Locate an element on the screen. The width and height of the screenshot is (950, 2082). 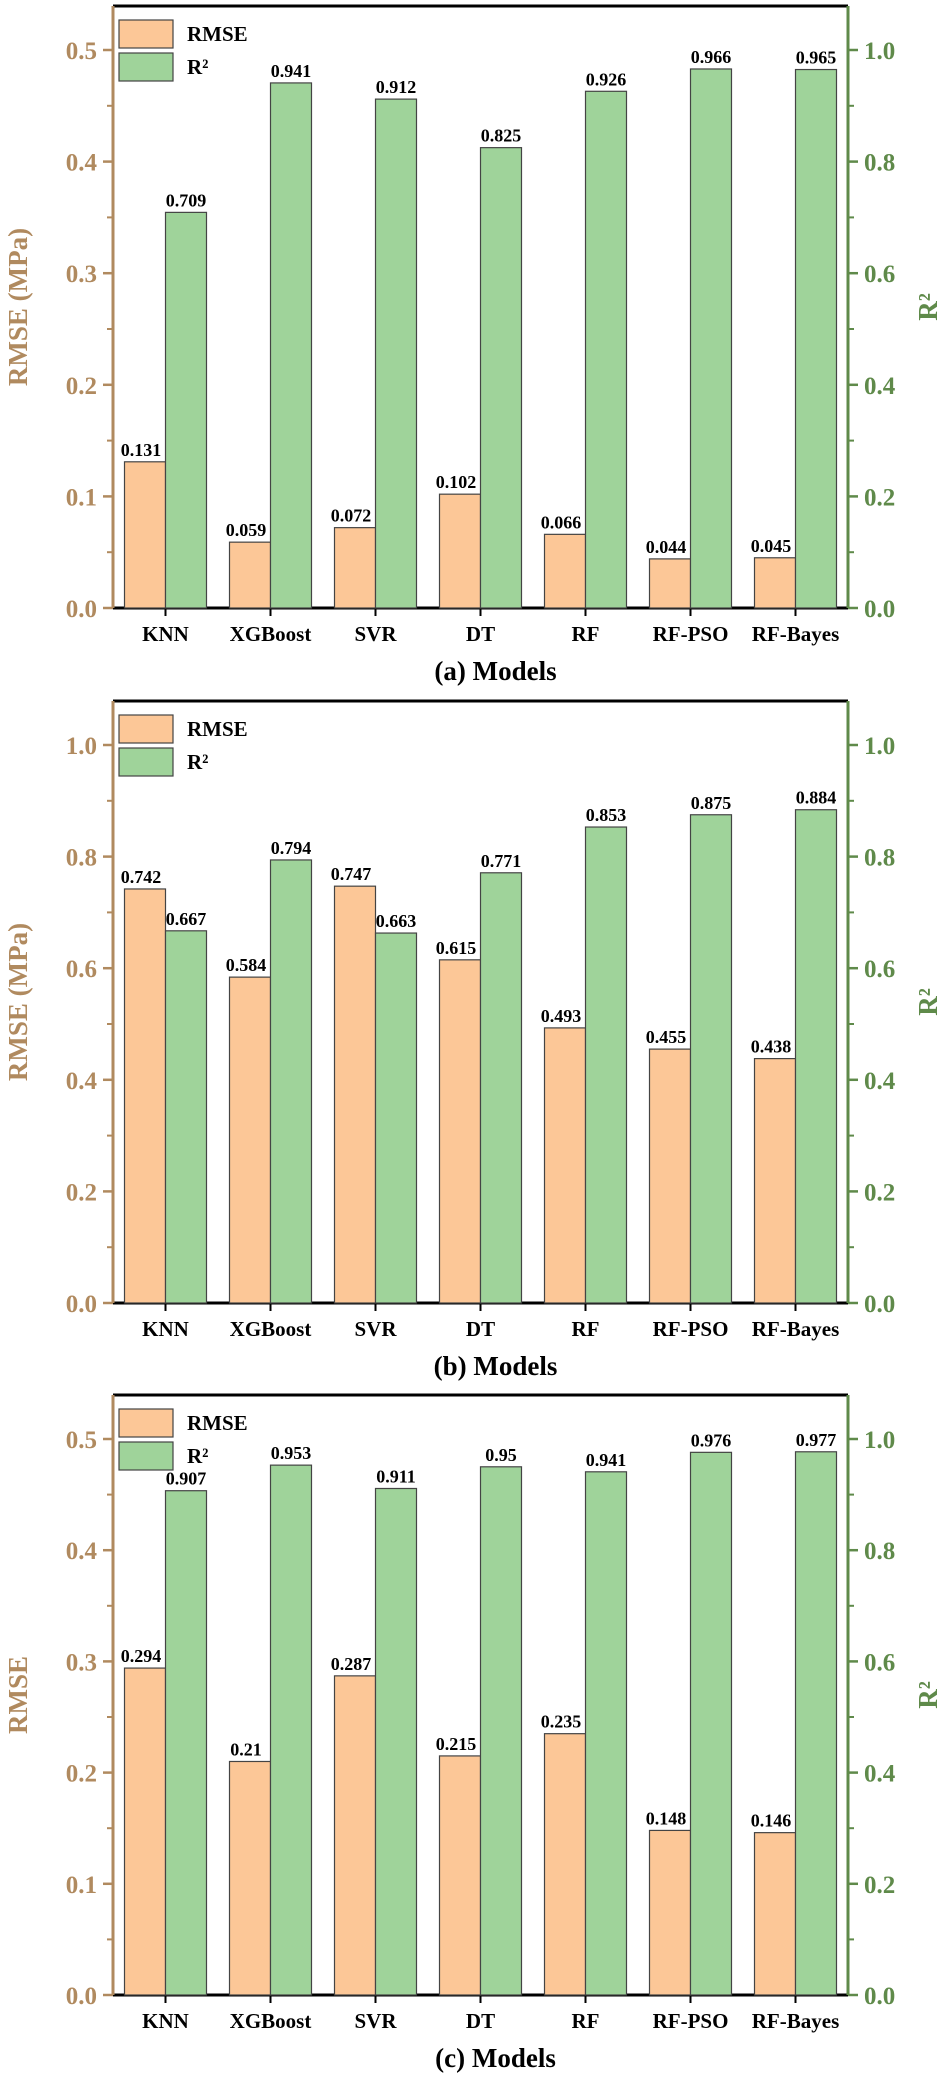
r2-data-label: 0.709 is located at coordinates (186, 200).